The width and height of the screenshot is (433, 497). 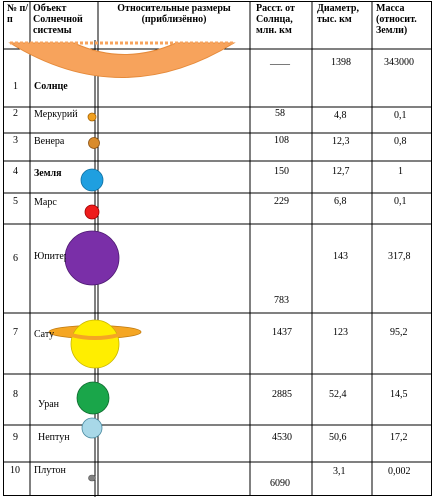 What do you see at coordinates (48, 404) in the screenshot?
I see `row-name: Уран` at bounding box center [48, 404].